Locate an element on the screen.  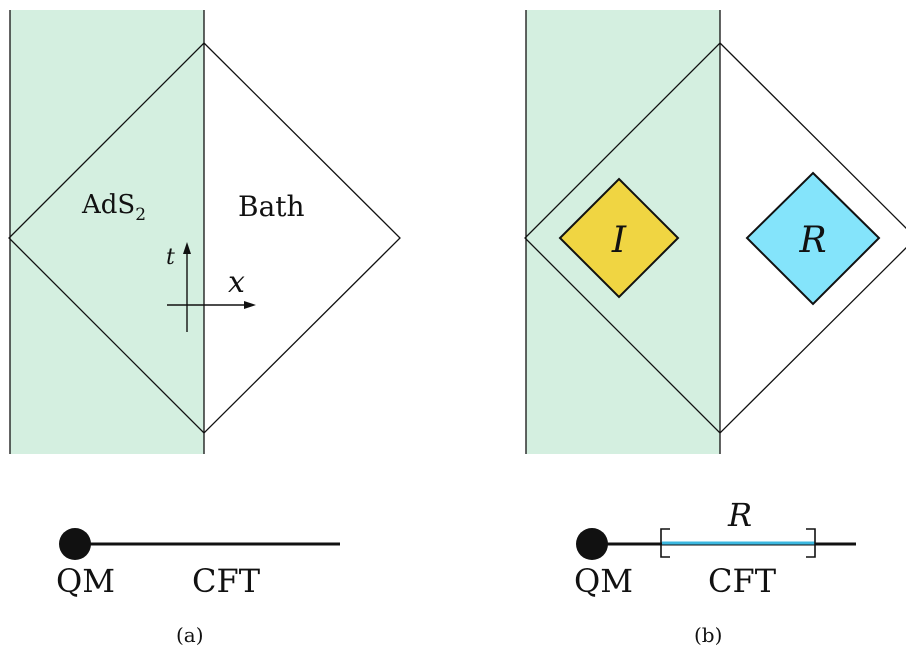
caption-b: (b) is located at coordinates (708, 635).